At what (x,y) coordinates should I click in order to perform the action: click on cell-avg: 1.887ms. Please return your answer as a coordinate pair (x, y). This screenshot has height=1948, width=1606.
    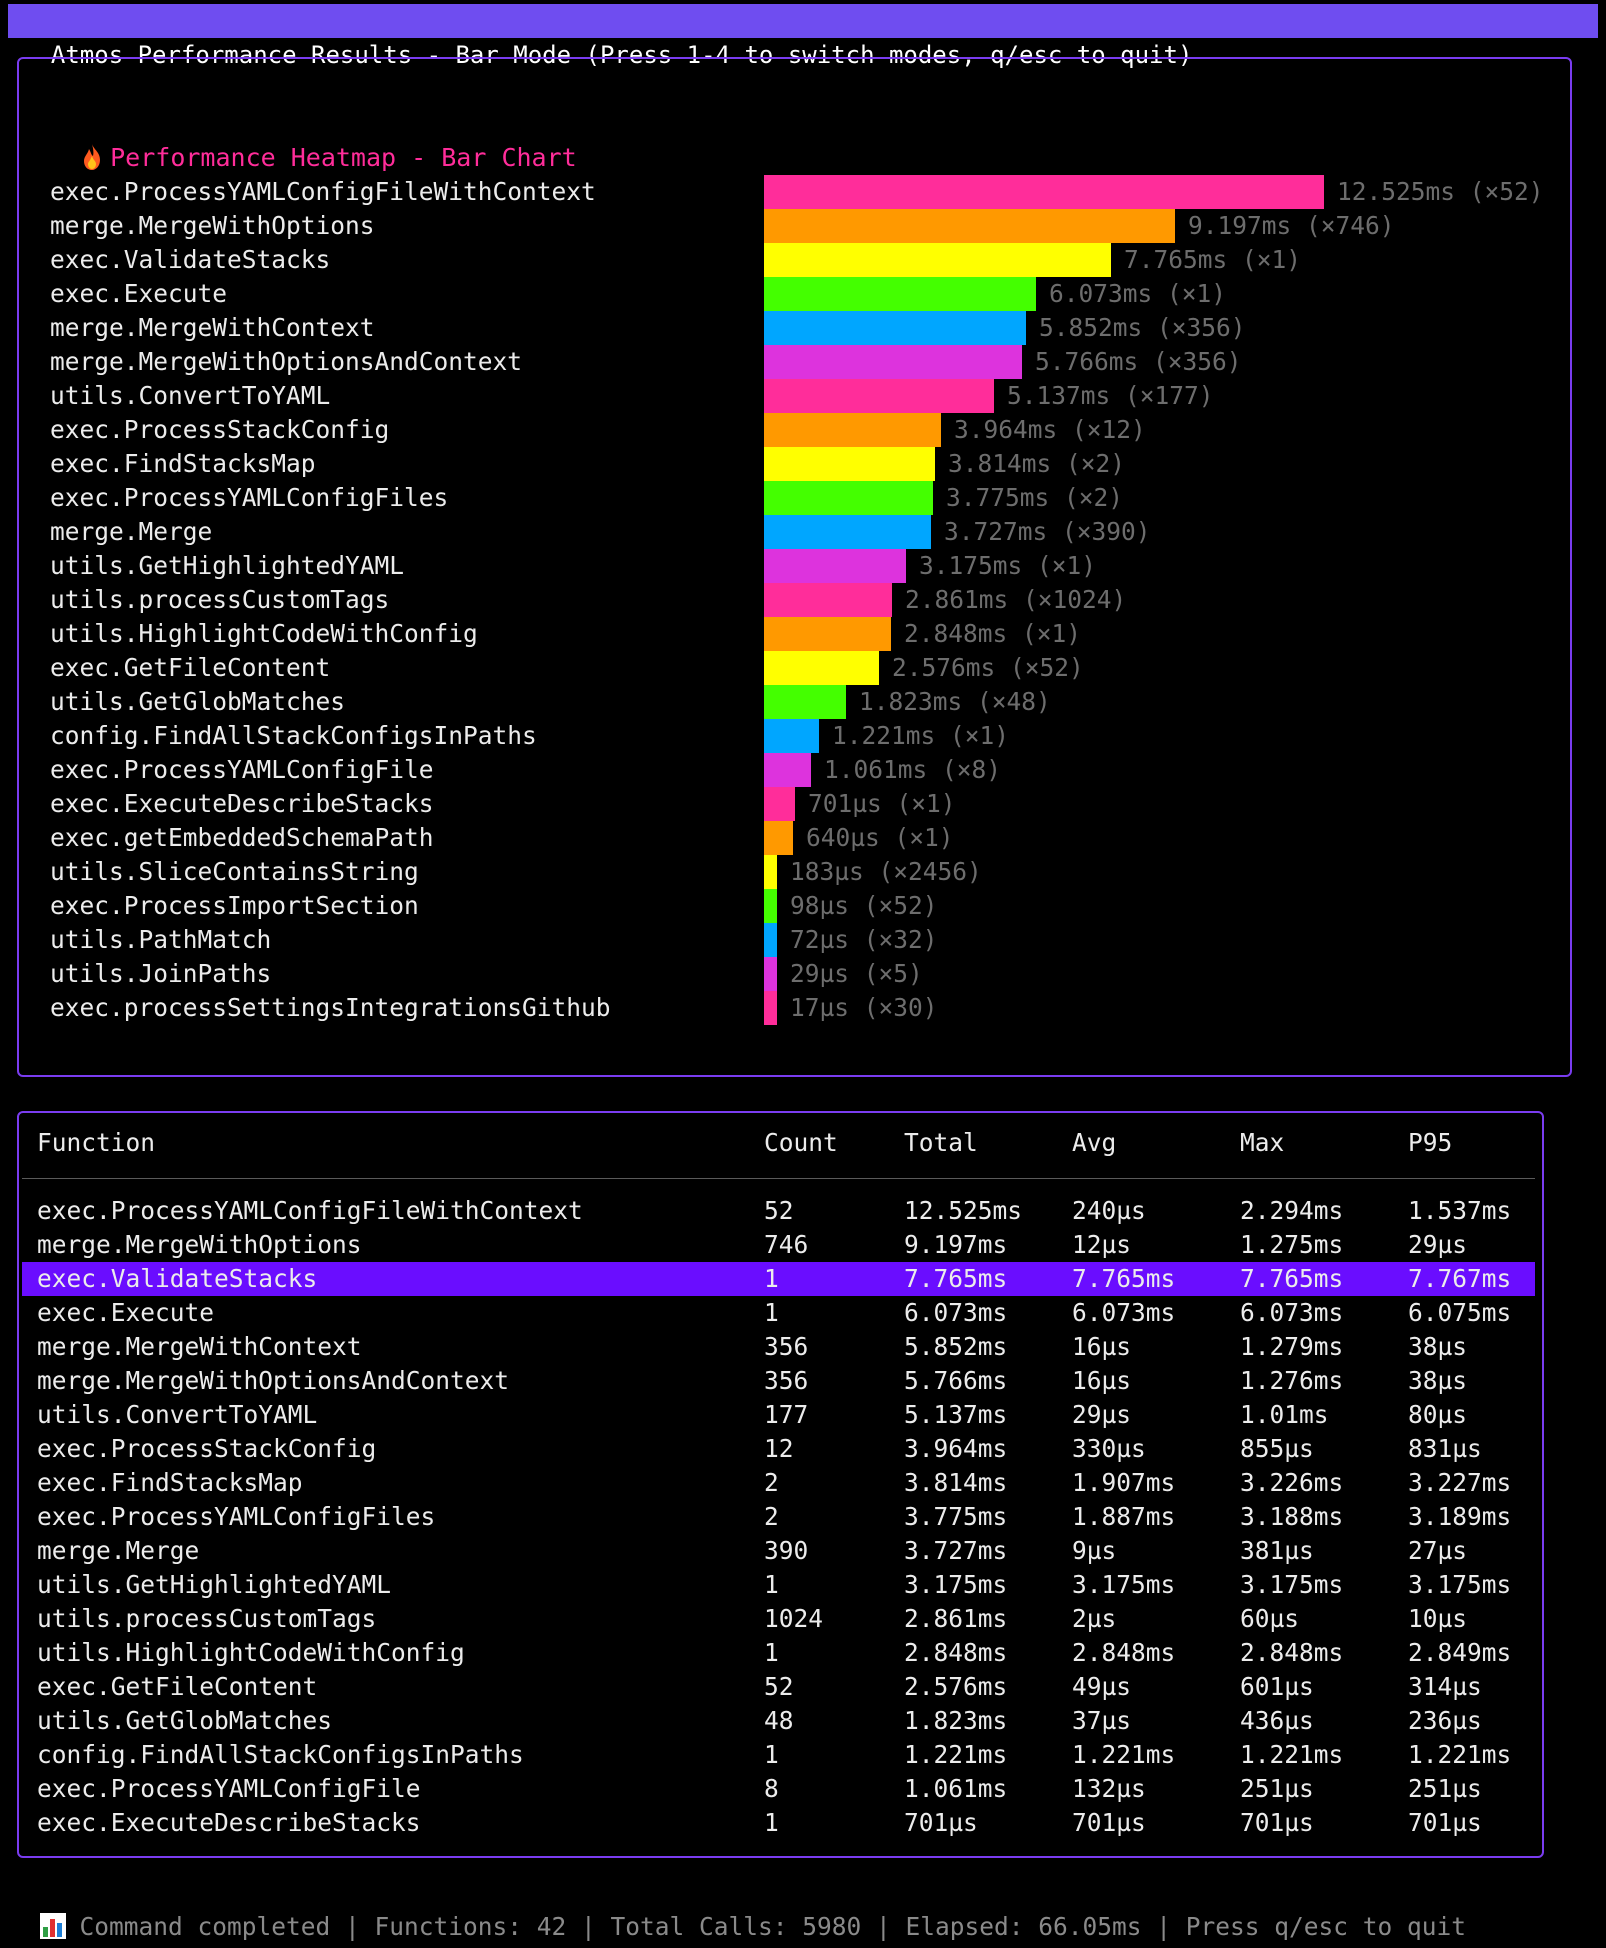
    Looking at the image, I should click on (1124, 1516).